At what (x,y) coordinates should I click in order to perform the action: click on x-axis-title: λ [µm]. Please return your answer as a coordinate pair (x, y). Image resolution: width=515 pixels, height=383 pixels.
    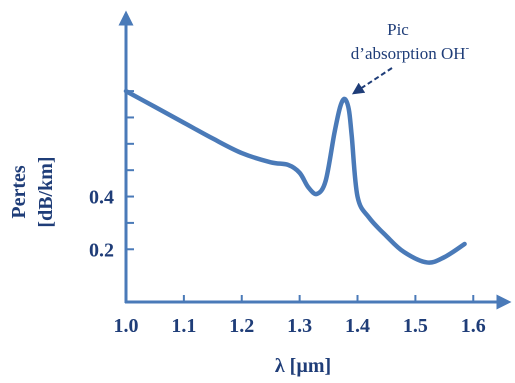
    Looking at the image, I should click on (303, 366).